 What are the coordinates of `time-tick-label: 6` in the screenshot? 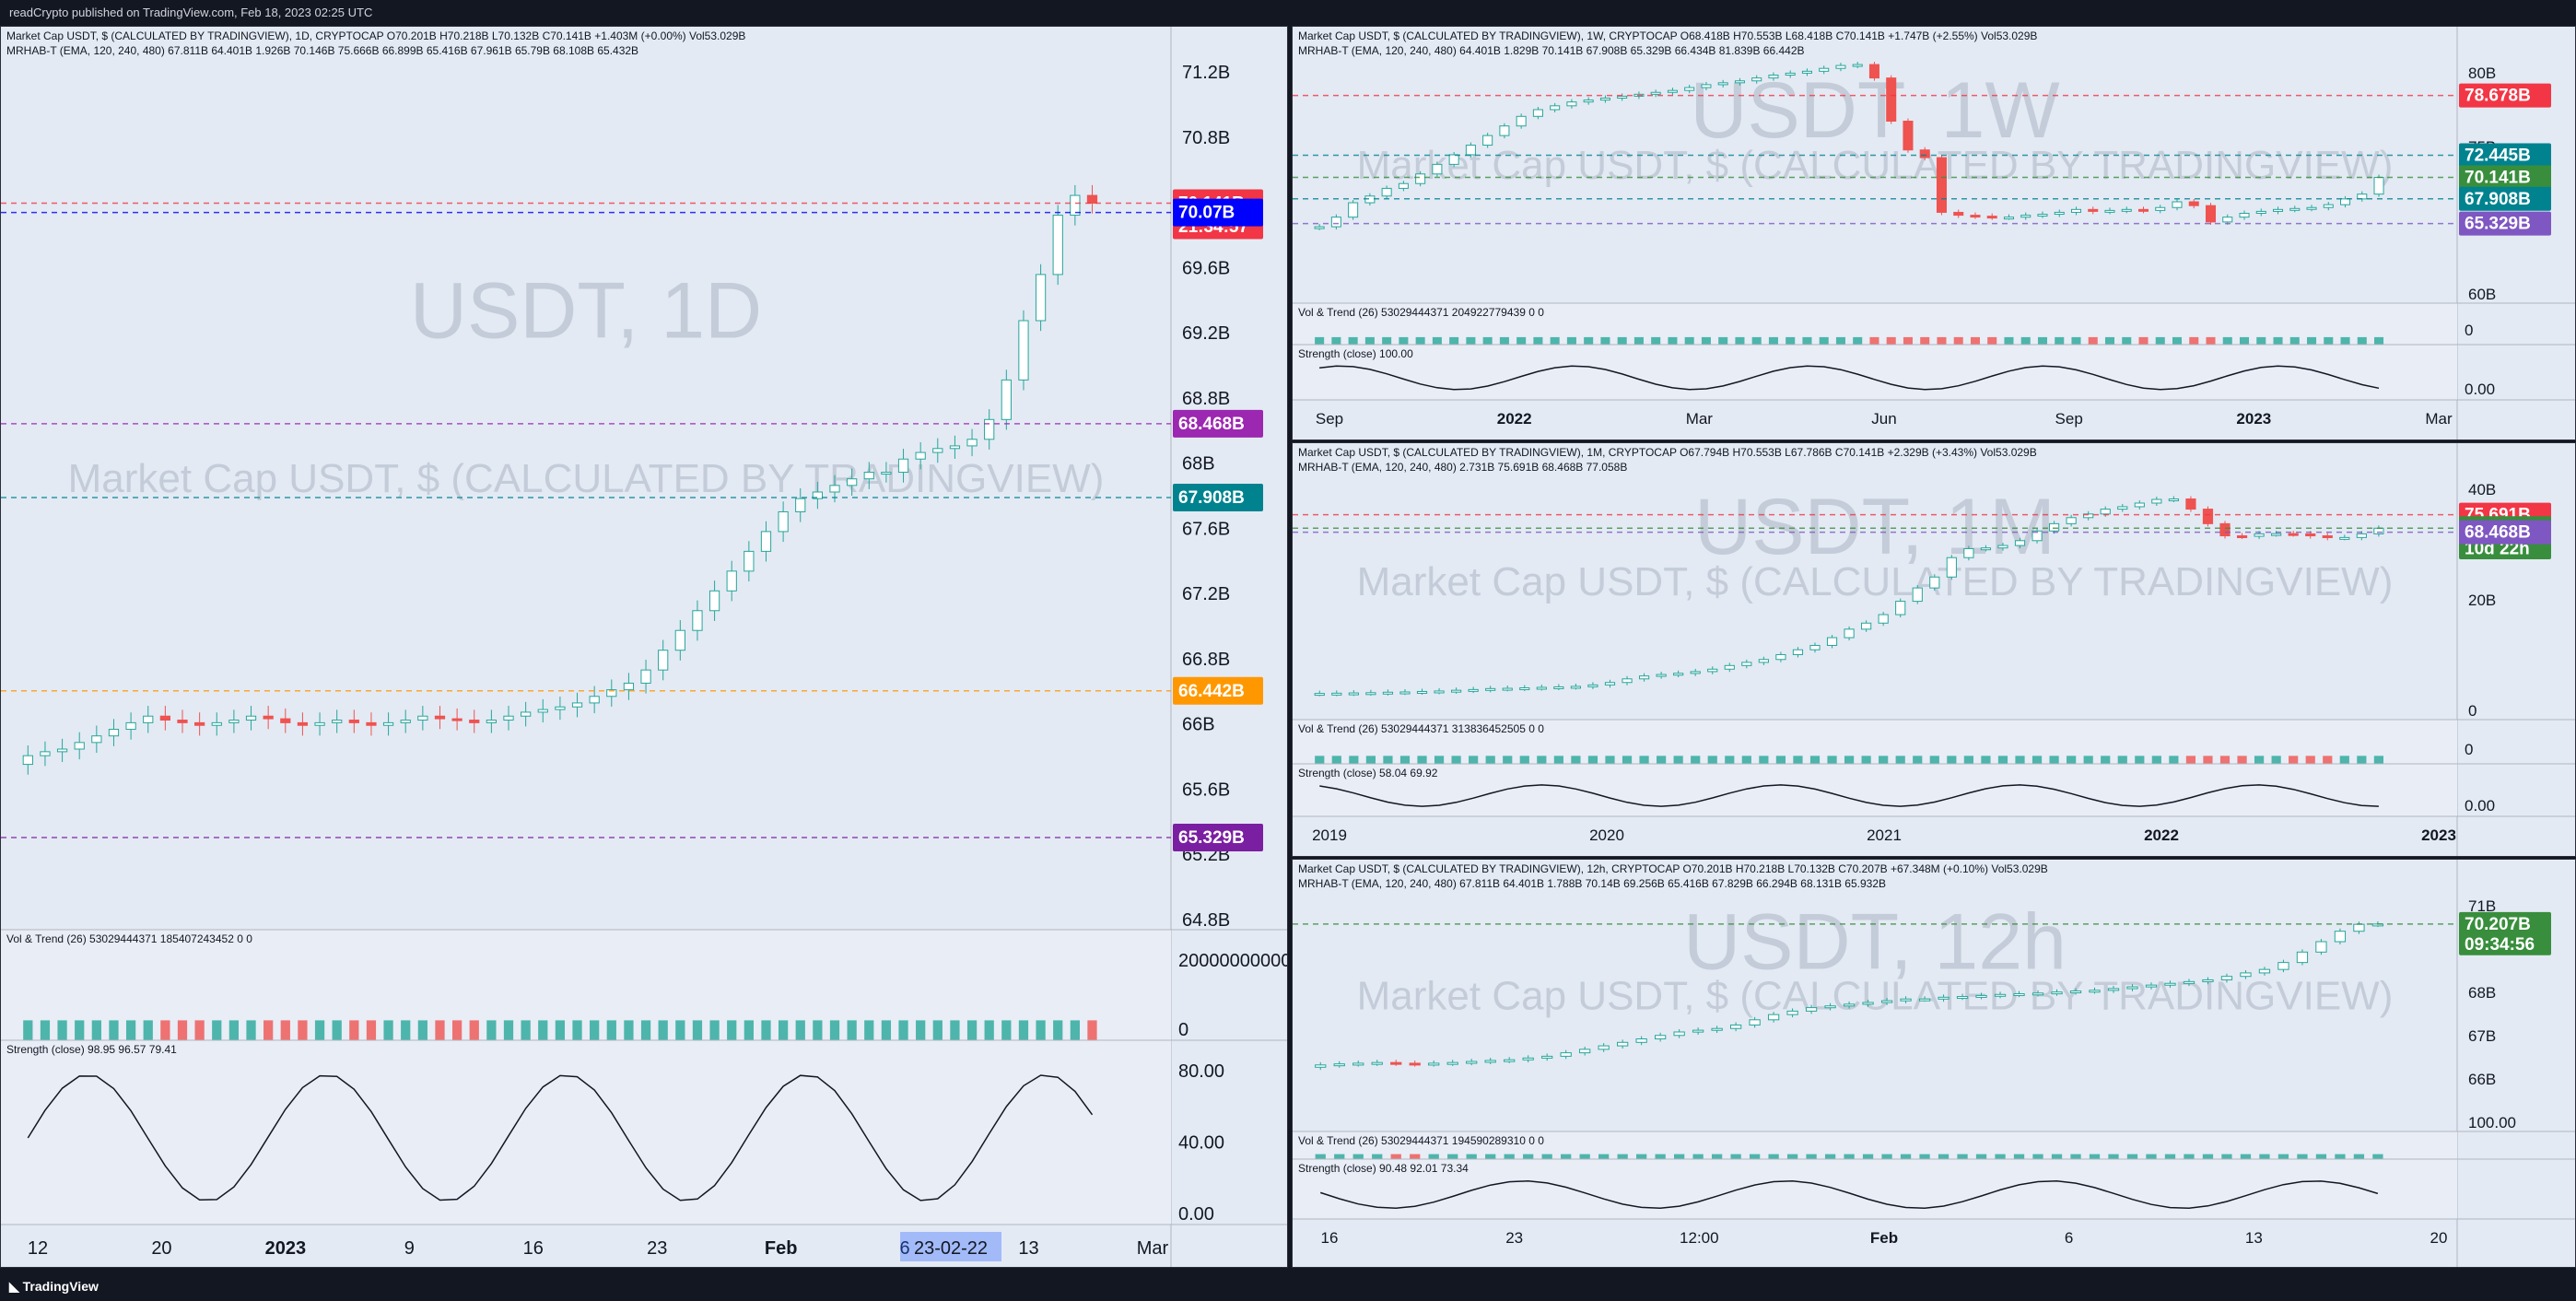 It's located at (905, 1248).